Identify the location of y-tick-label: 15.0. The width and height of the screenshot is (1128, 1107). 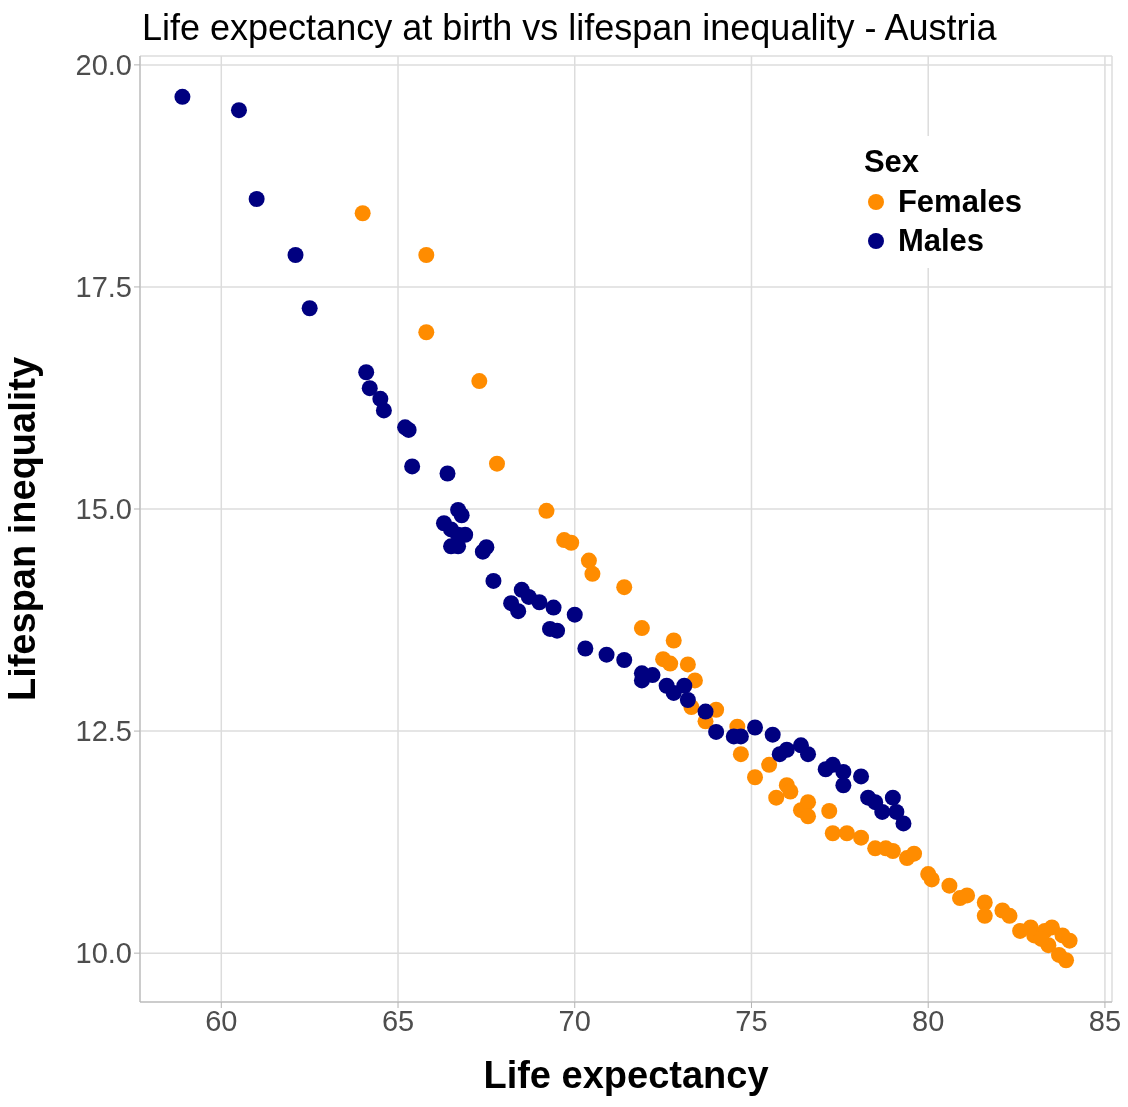
(103, 509).